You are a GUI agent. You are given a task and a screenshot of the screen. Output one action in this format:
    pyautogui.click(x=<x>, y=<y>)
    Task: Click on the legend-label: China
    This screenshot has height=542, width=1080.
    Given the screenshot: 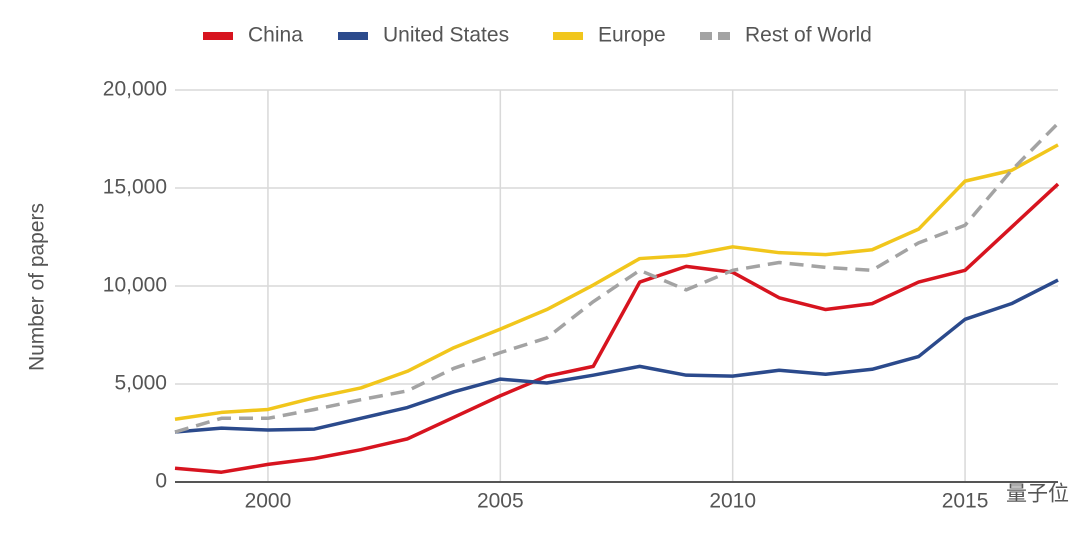 What is the action you would take?
    pyautogui.click(x=275, y=35)
    